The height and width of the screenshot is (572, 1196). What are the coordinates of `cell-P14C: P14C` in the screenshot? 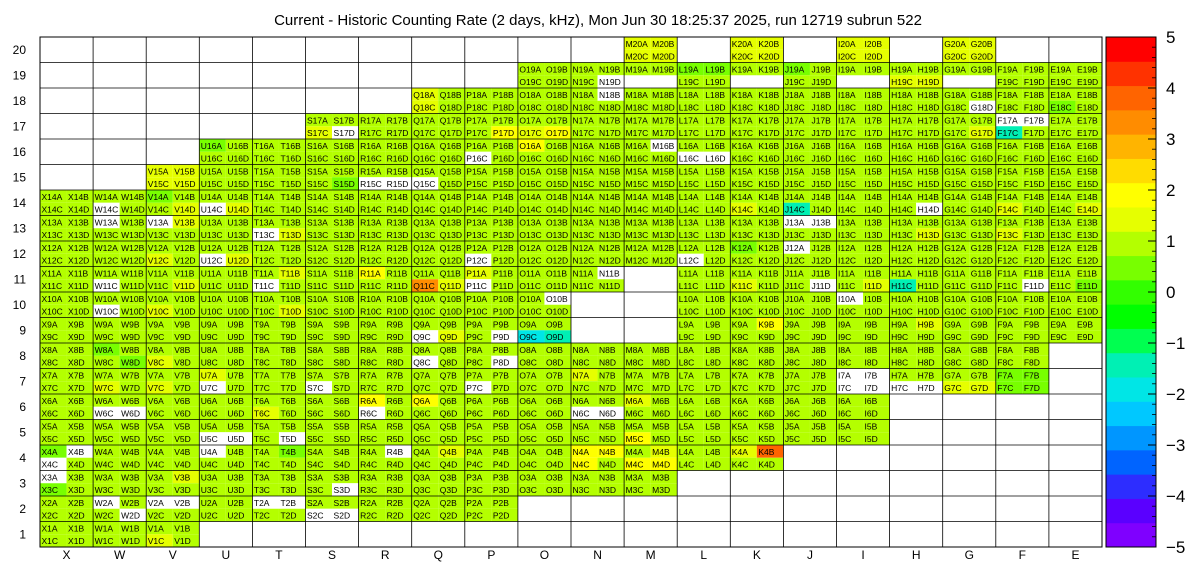 It's located at (478, 209).